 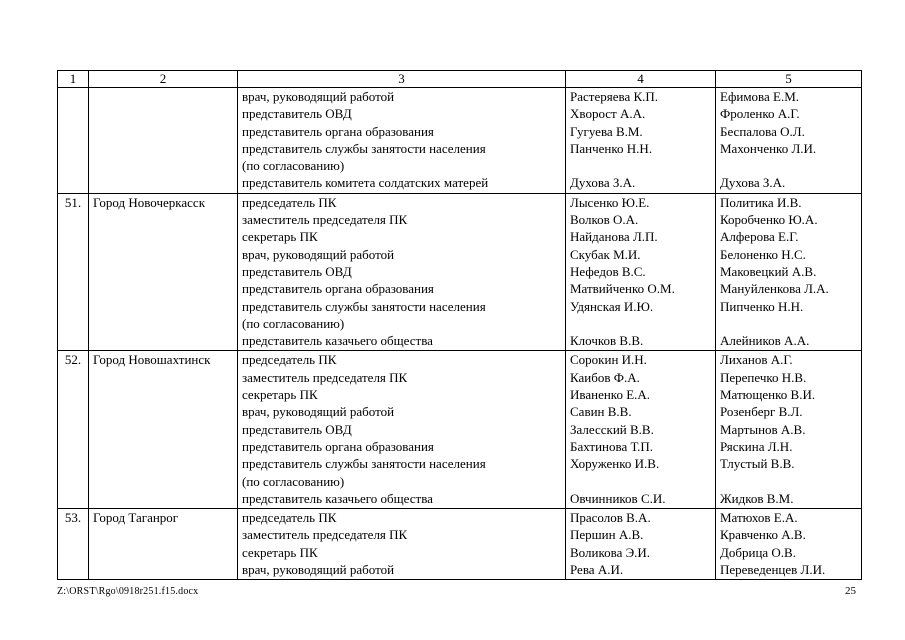 I want to click on member-name-col5: Маковецкий А.В., so click(x=768, y=271).